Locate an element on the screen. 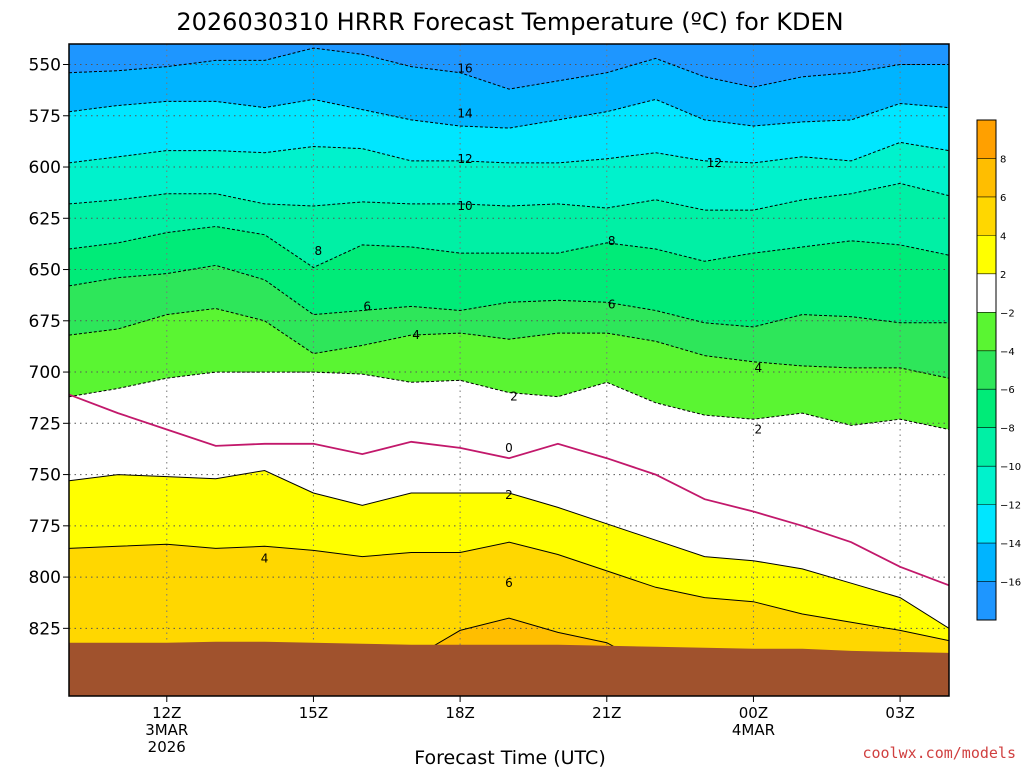 The image size is (1024, 768). y-tick-label: 675 is located at coordinates (45, 322).